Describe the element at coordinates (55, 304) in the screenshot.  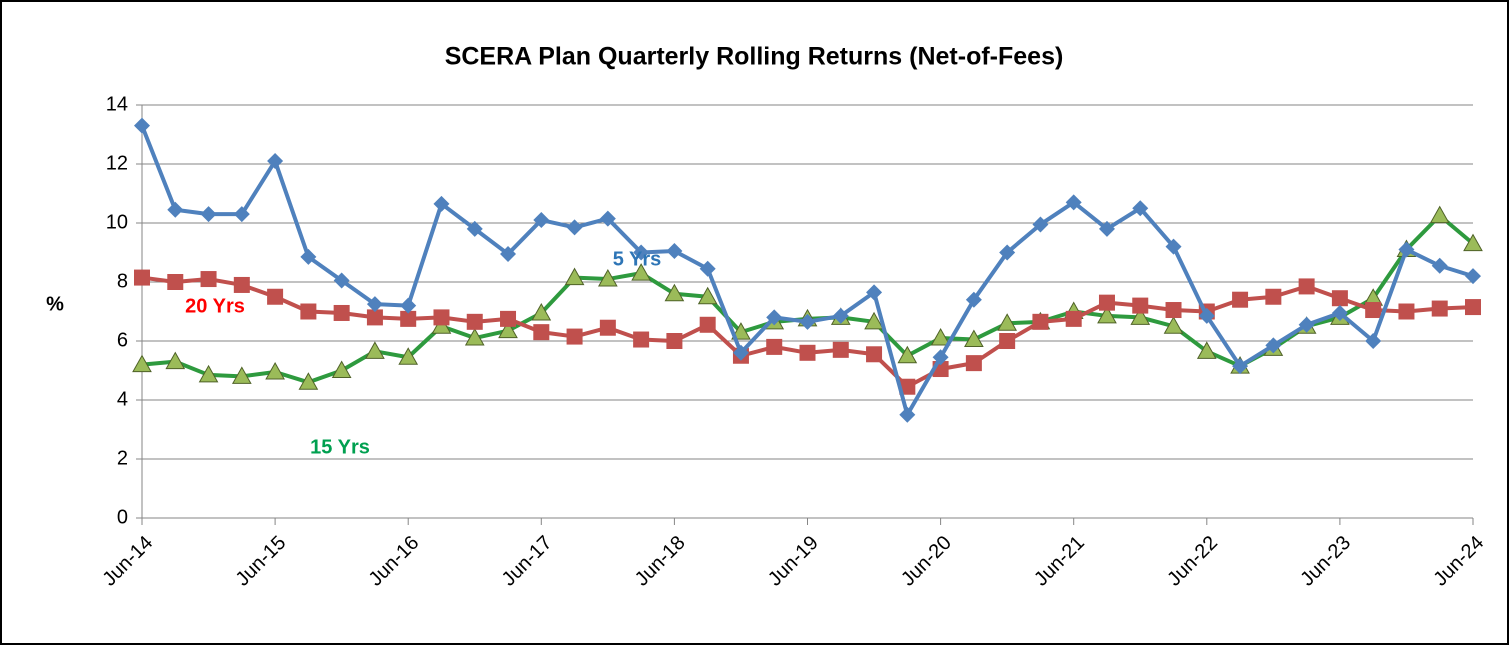
I see `y-axis-label: %` at that location.